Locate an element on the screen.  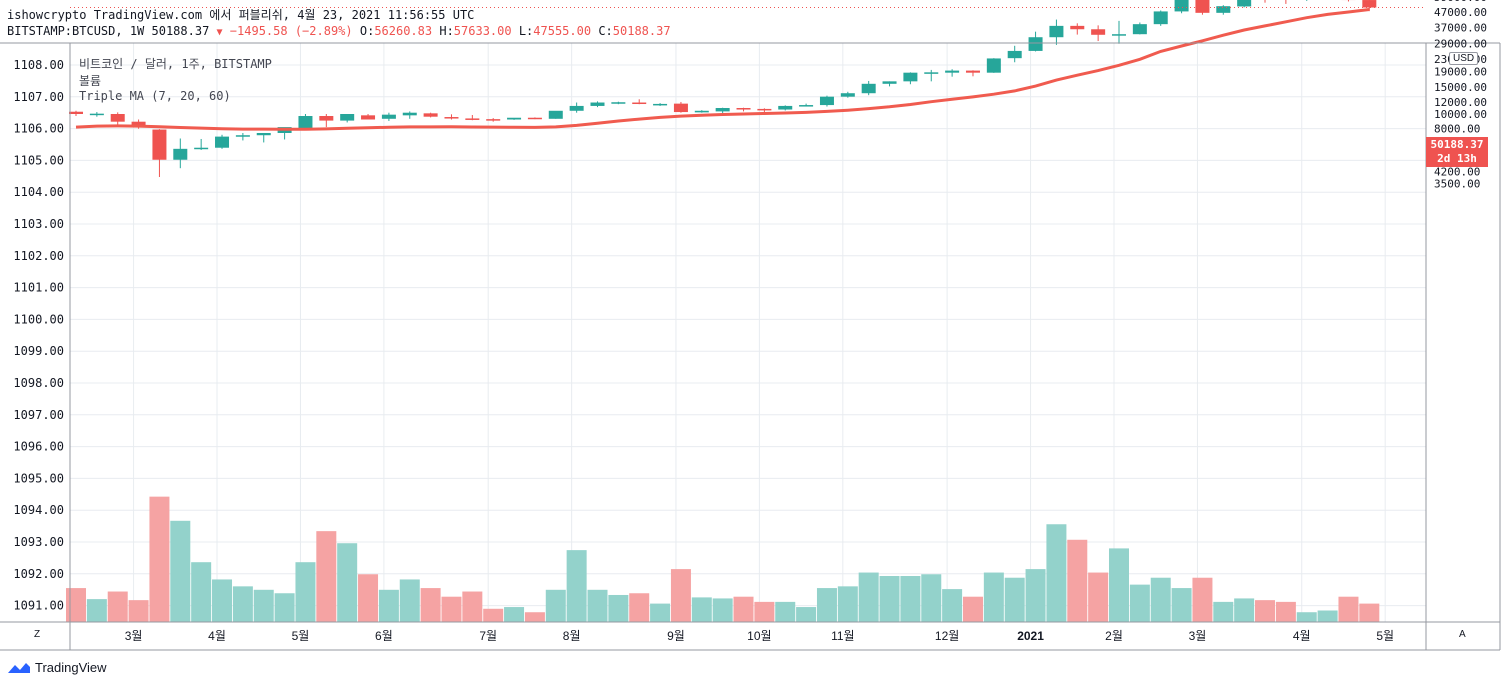
legend-volume: 볼륨 is located at coordinates (90, 81).